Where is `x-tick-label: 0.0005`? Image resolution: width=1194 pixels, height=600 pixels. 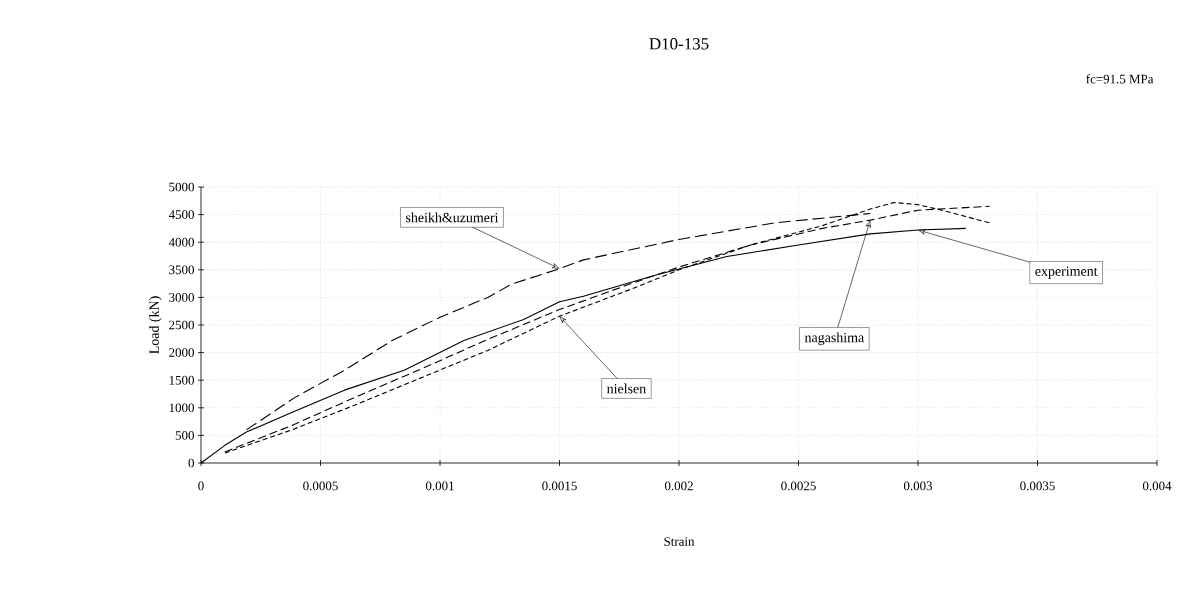 x-tick-label: 0.0005 is located at coordinates (320, 486).